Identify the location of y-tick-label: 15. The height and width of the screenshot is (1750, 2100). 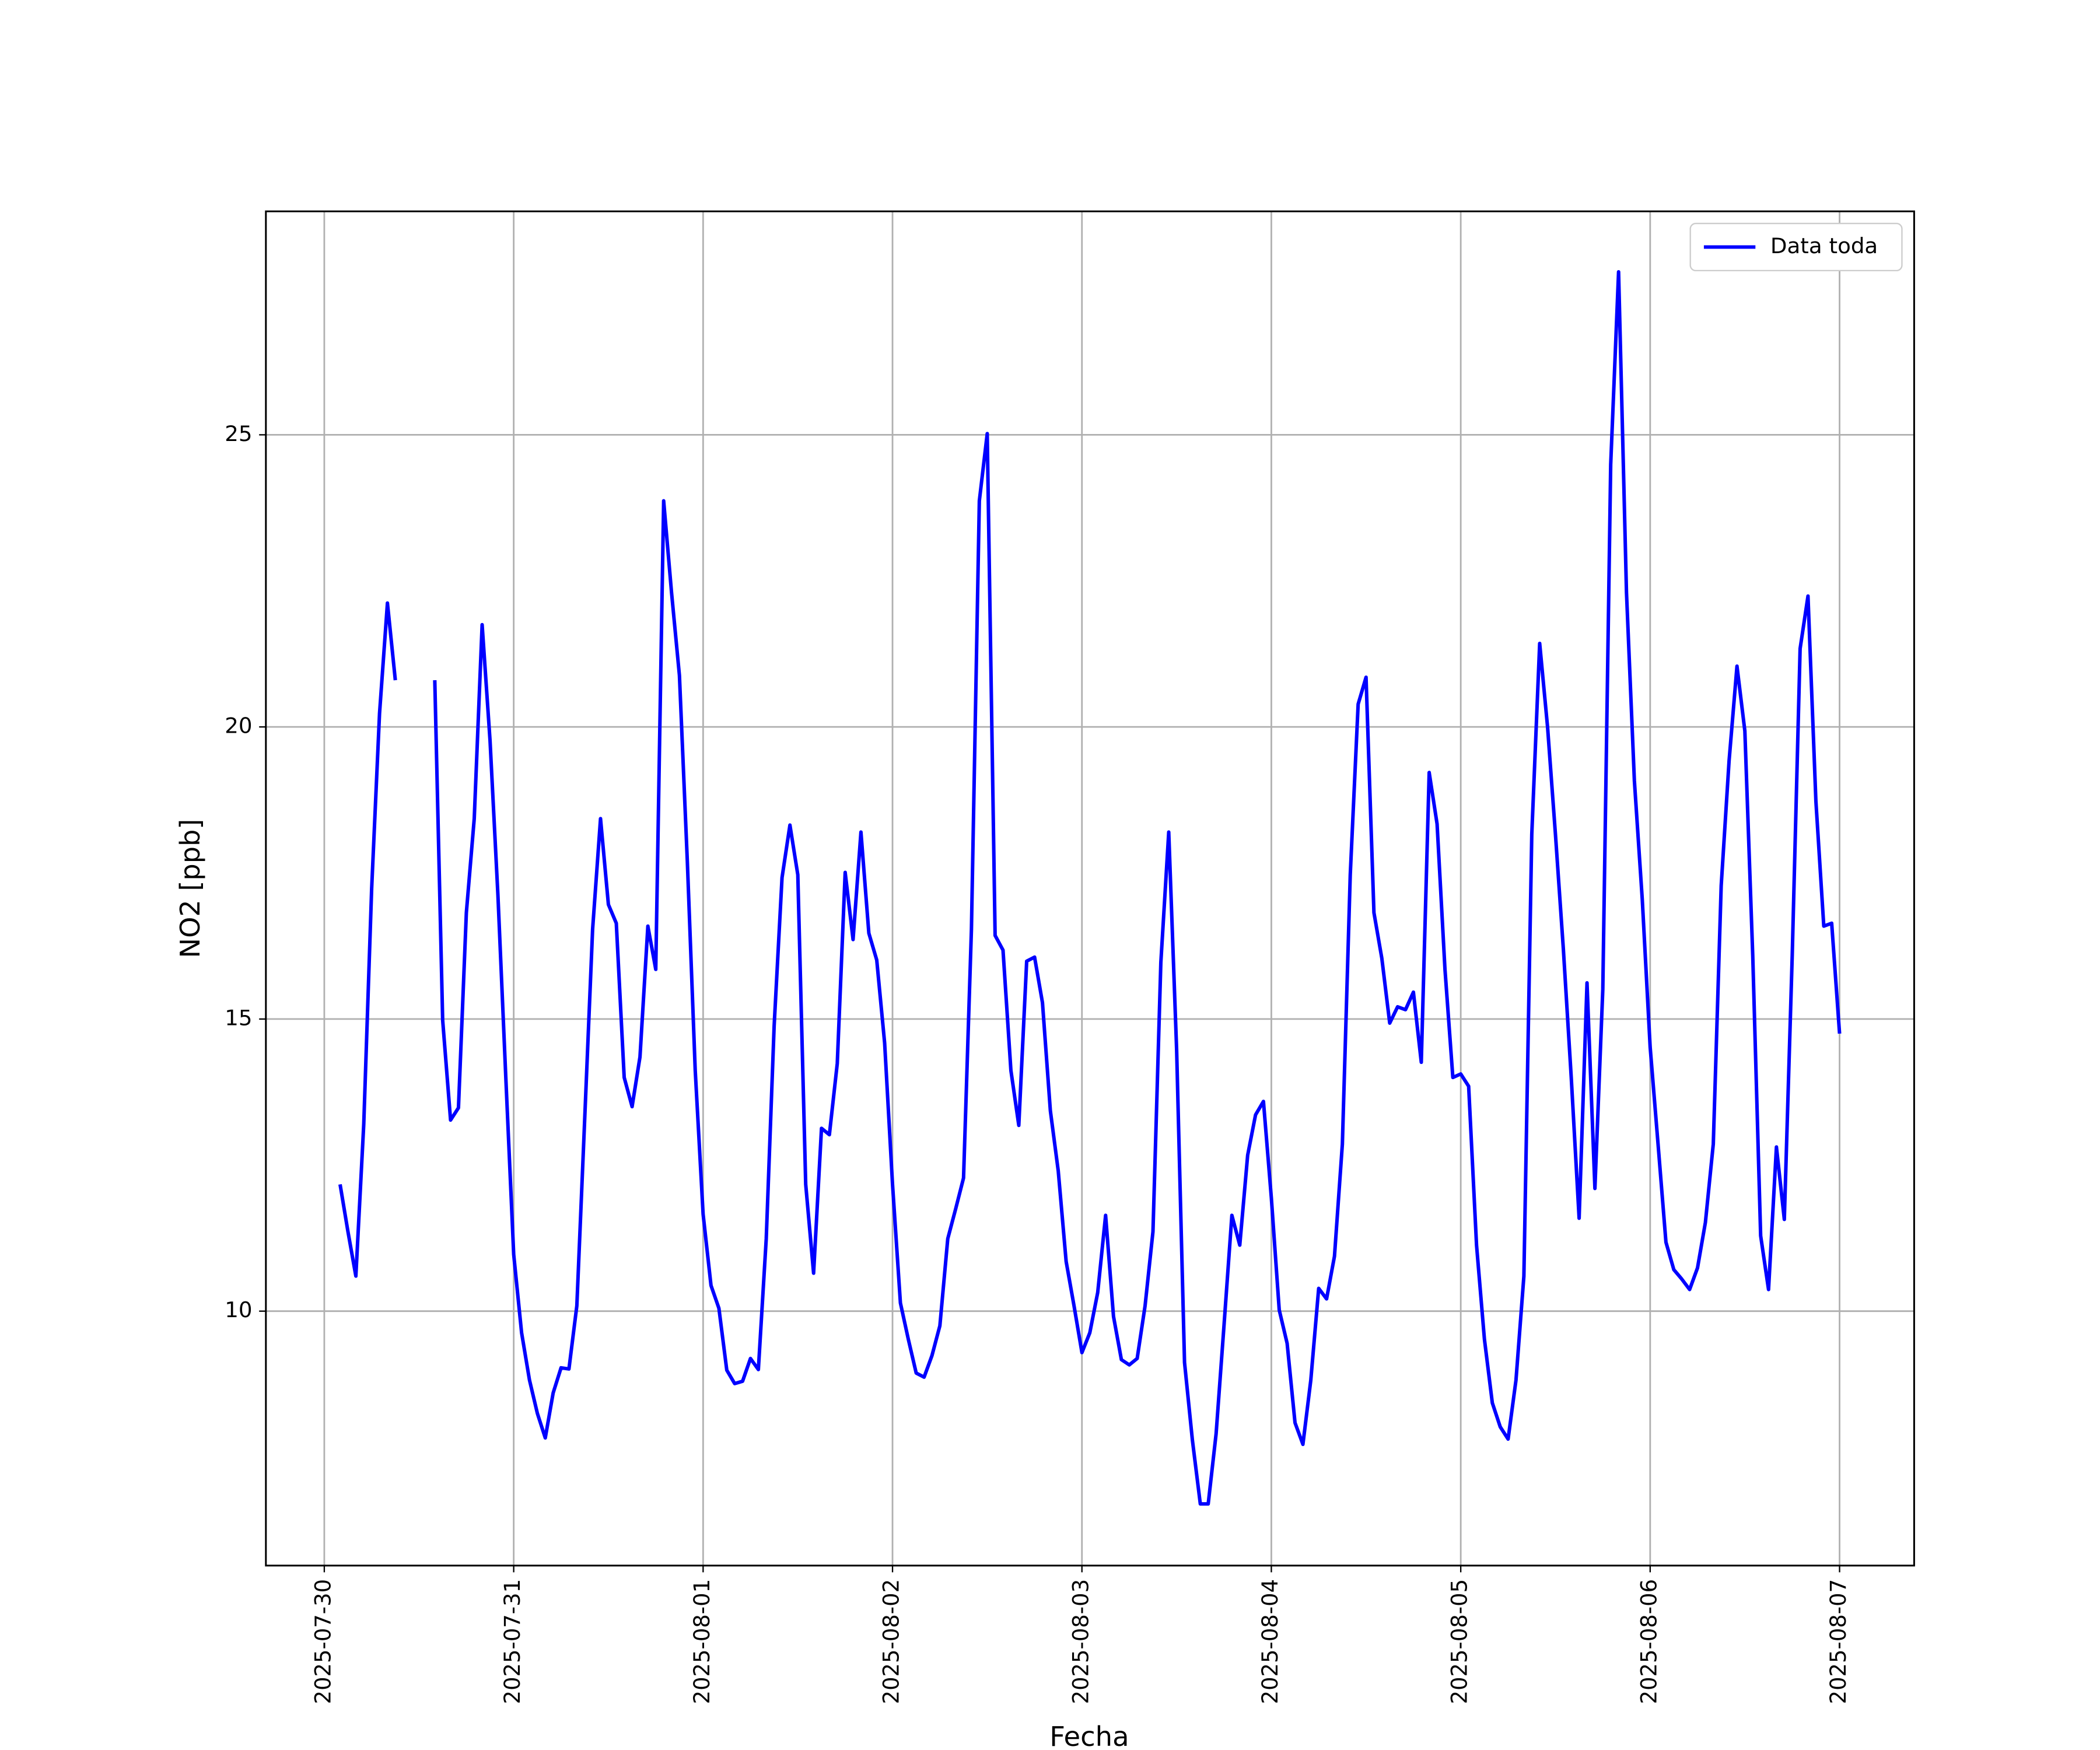
(238, 1019).